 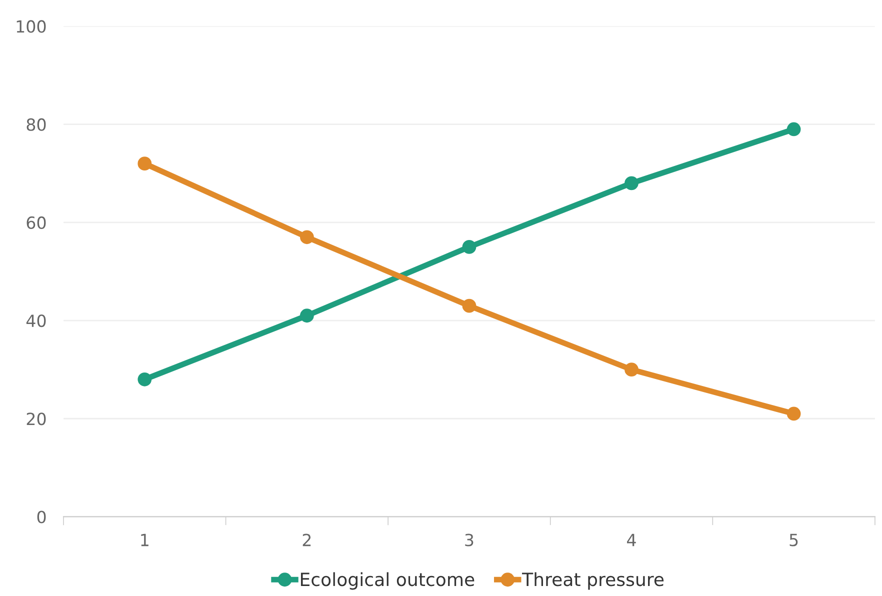 What do you see at coordinates (31, 26) in the screenshot?
I see `y-tick-label: 100` at bounding box center [31, 26].